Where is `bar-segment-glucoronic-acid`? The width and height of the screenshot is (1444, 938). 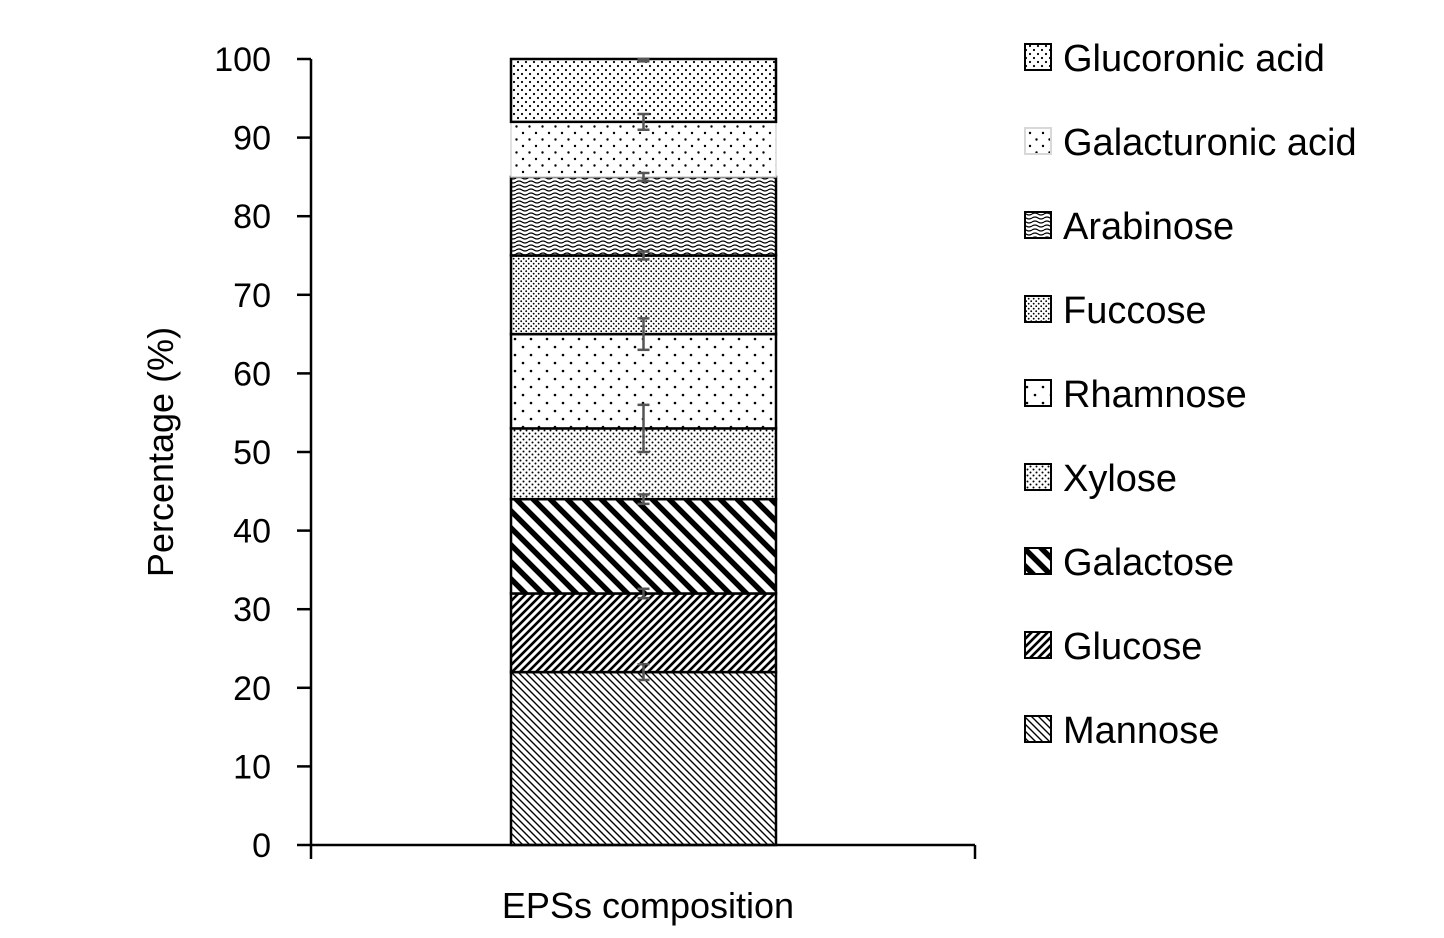 bar-segment-glucoronic-acid is located at coordinates (643, 90).